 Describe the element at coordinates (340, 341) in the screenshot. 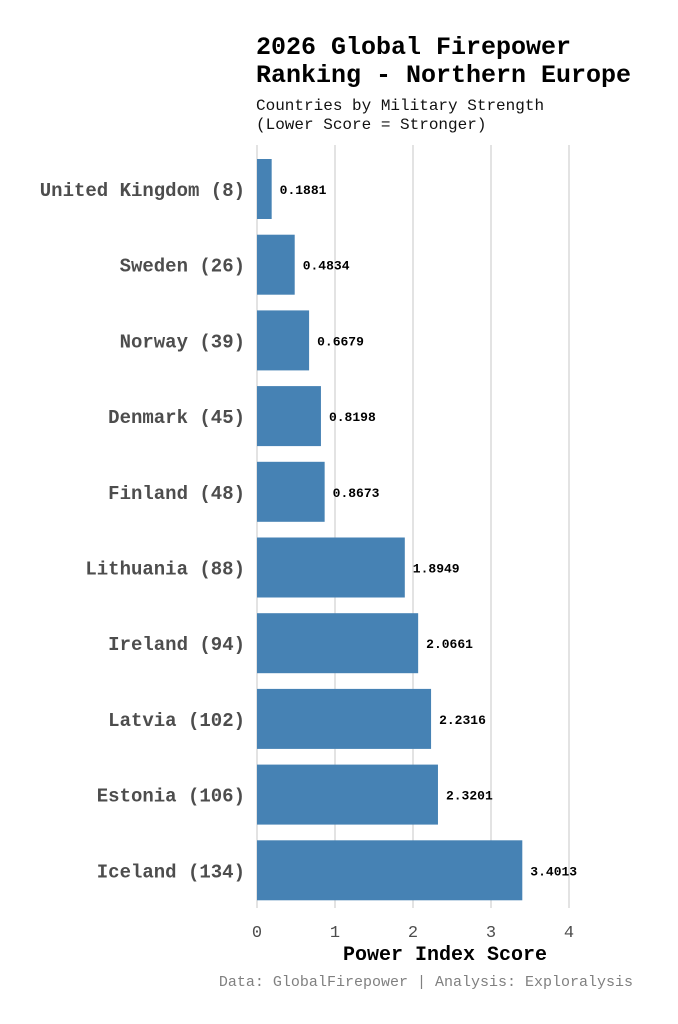

I see `bar-value-label: 0.6679` at that location.